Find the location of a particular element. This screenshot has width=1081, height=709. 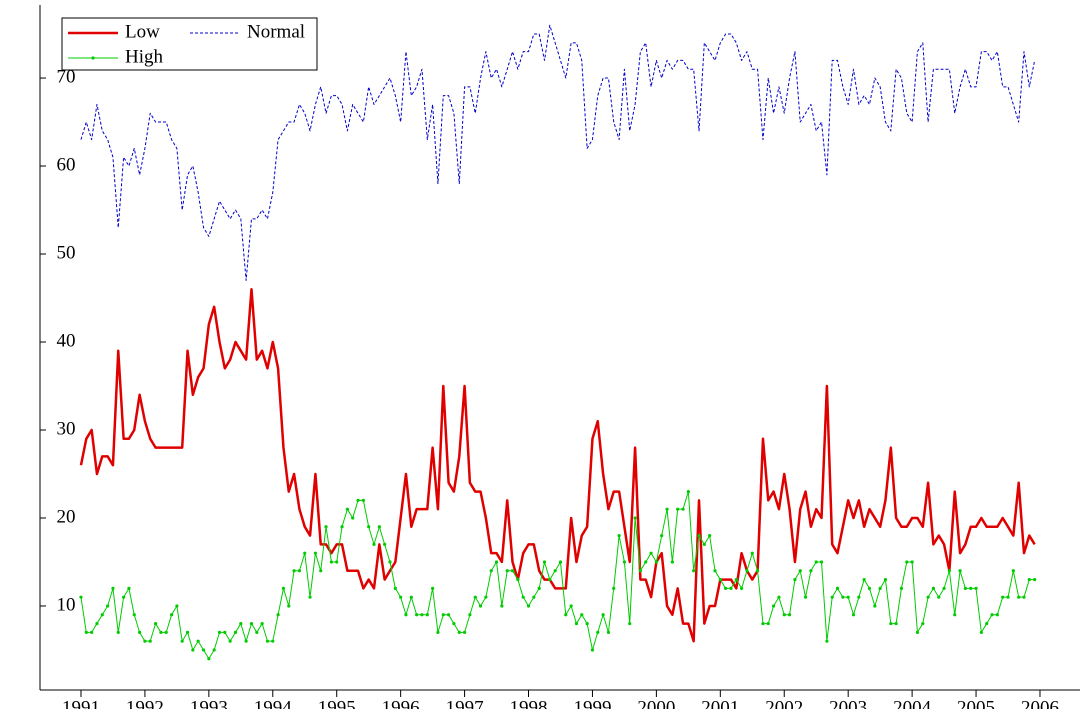

legend: Low High Normal is located at coordinates (189, 44).